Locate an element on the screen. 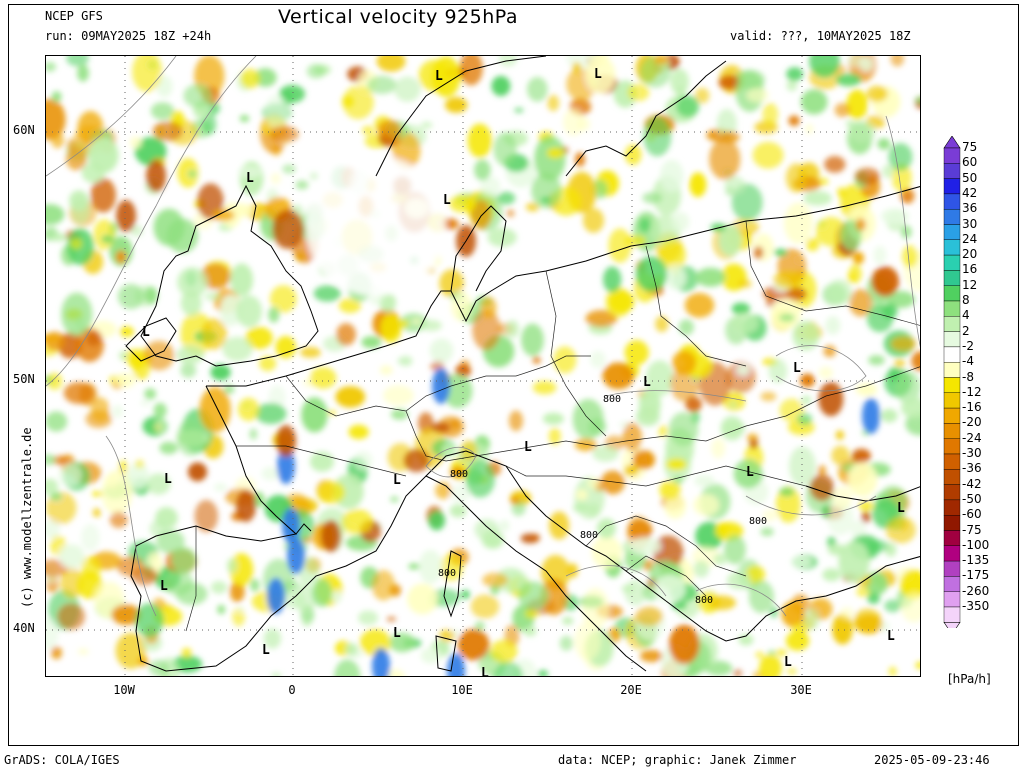  legend-level-label: -24 is located at coordinates (972, 437).